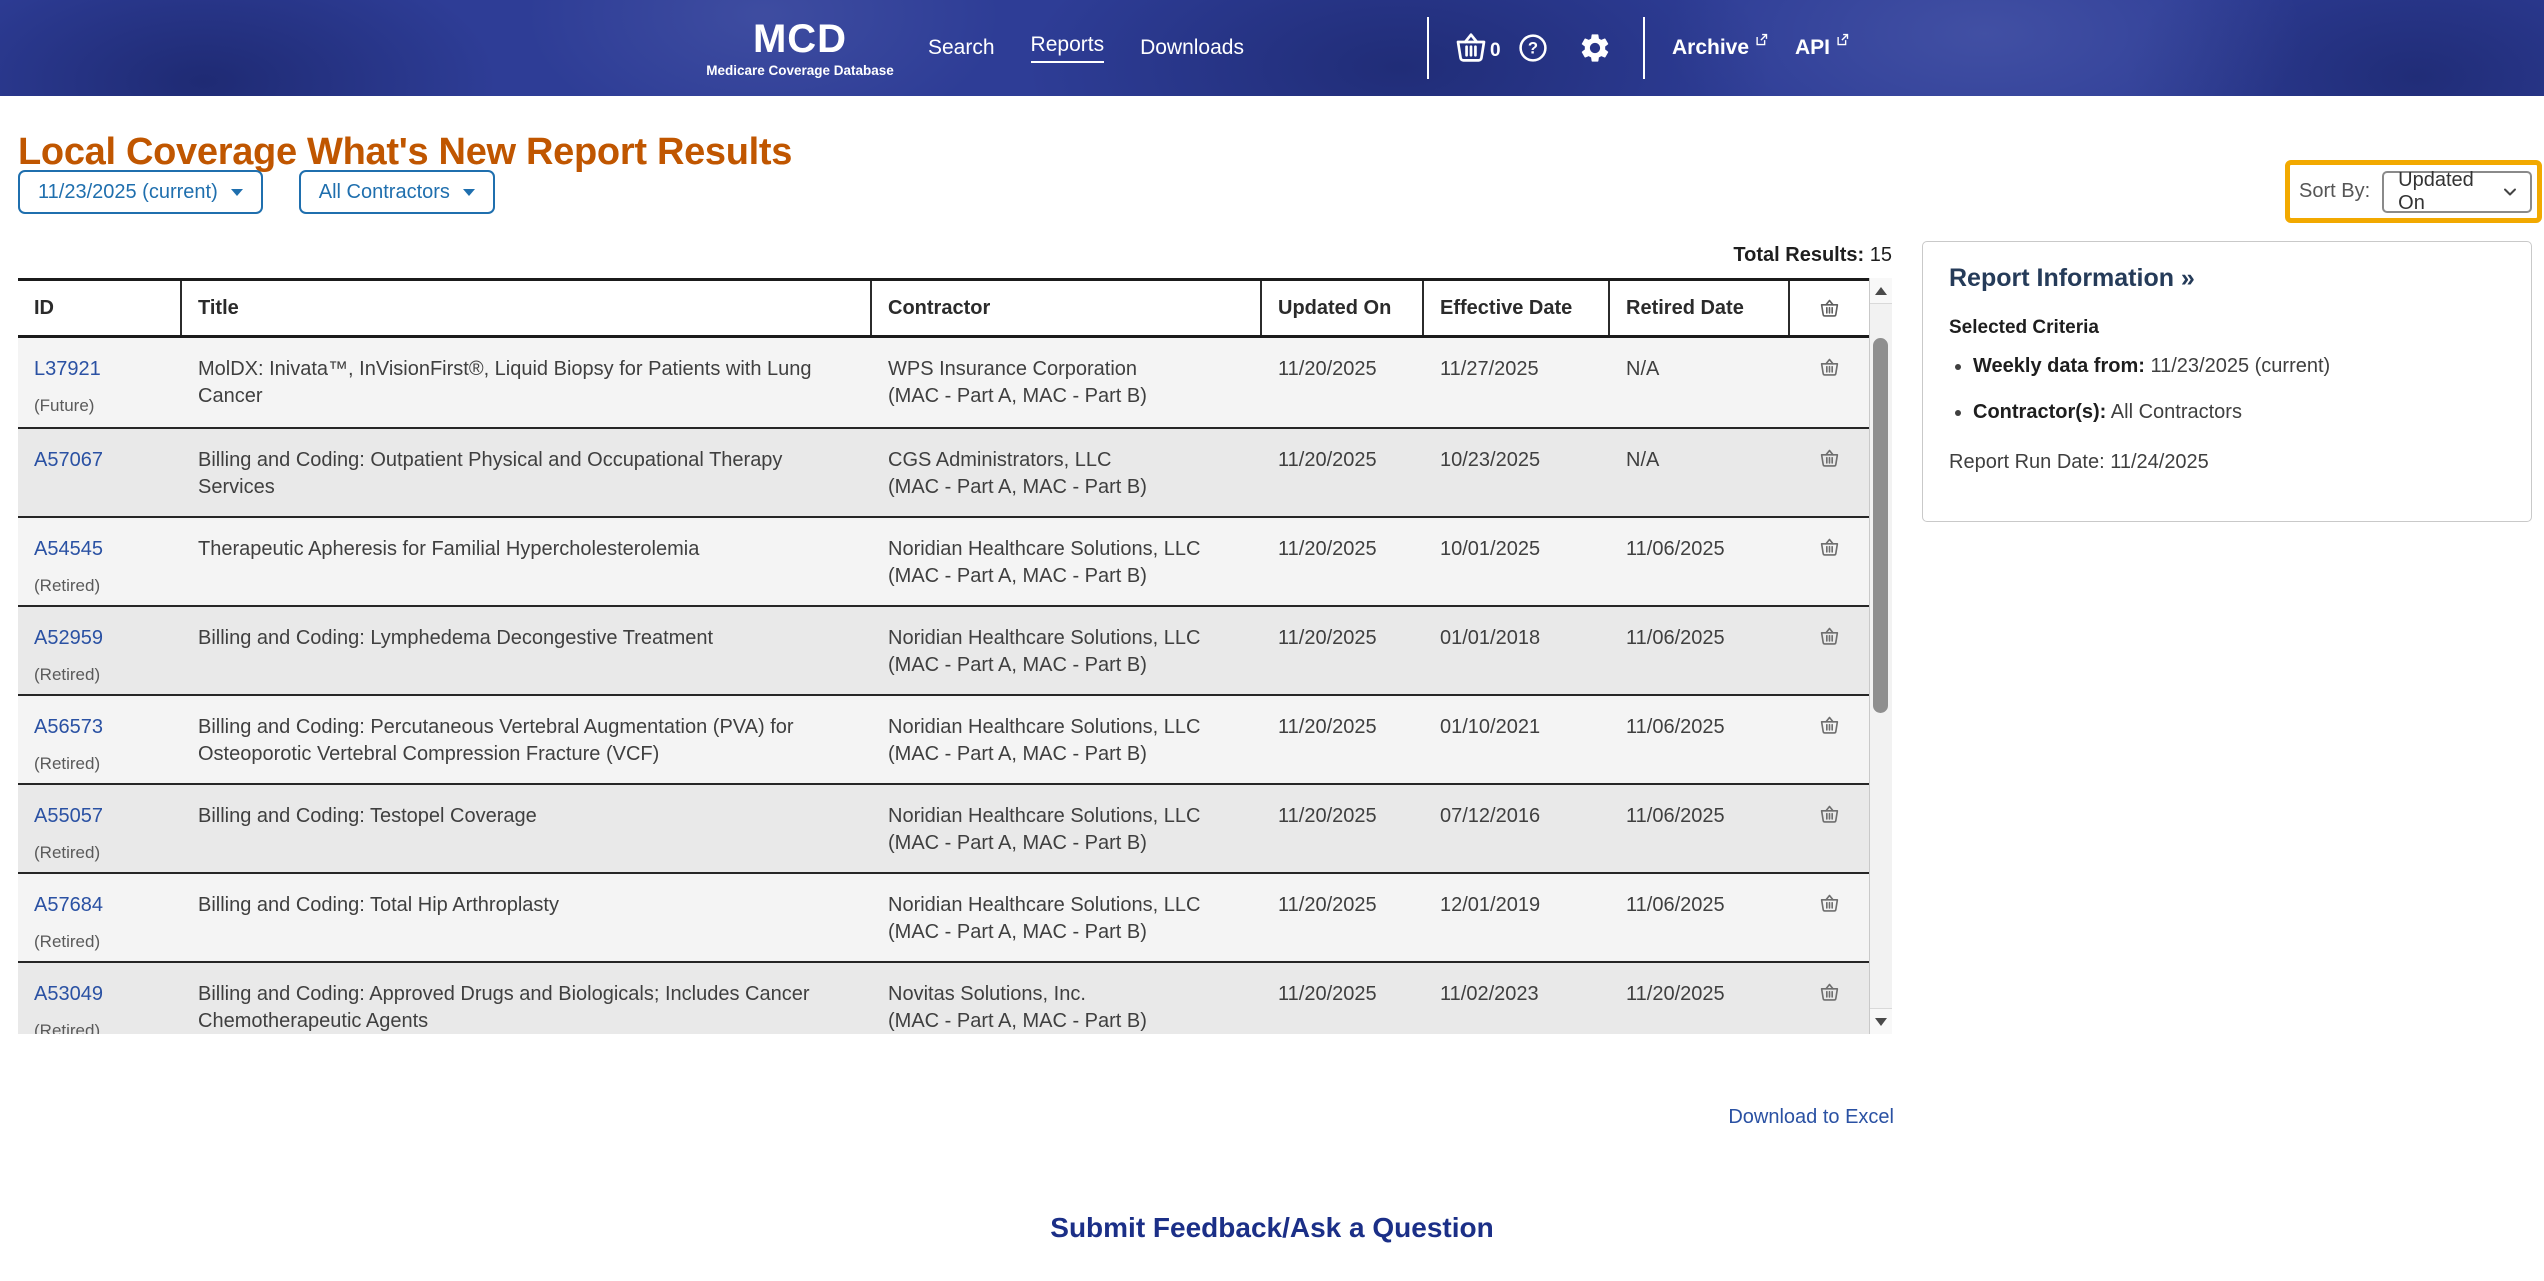  I want to click on criteria-item: Weekly data from: 11/23/2025 (current), so click(2239, 366).